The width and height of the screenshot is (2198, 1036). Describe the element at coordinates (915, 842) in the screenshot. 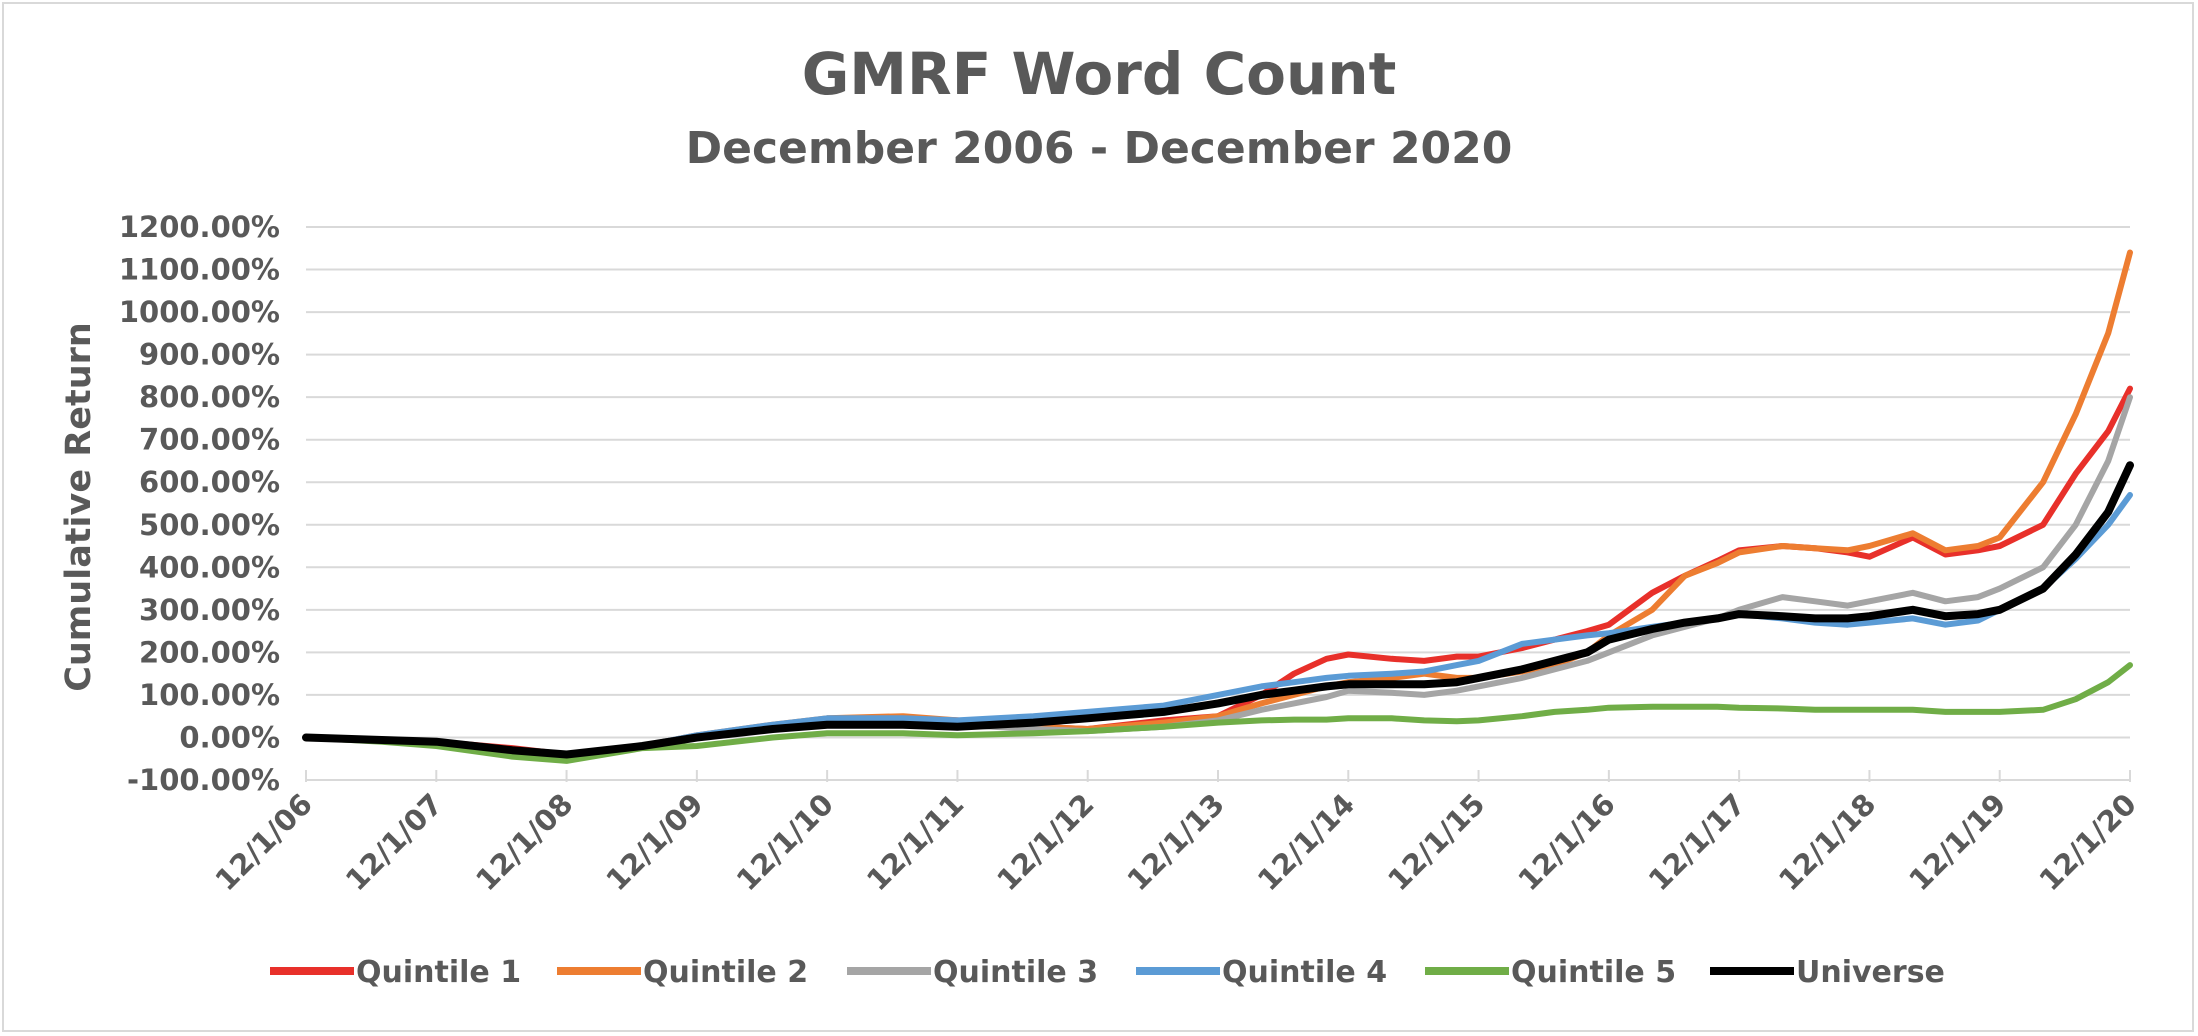

I see `x-tick-label: 12/1/11` at that location.